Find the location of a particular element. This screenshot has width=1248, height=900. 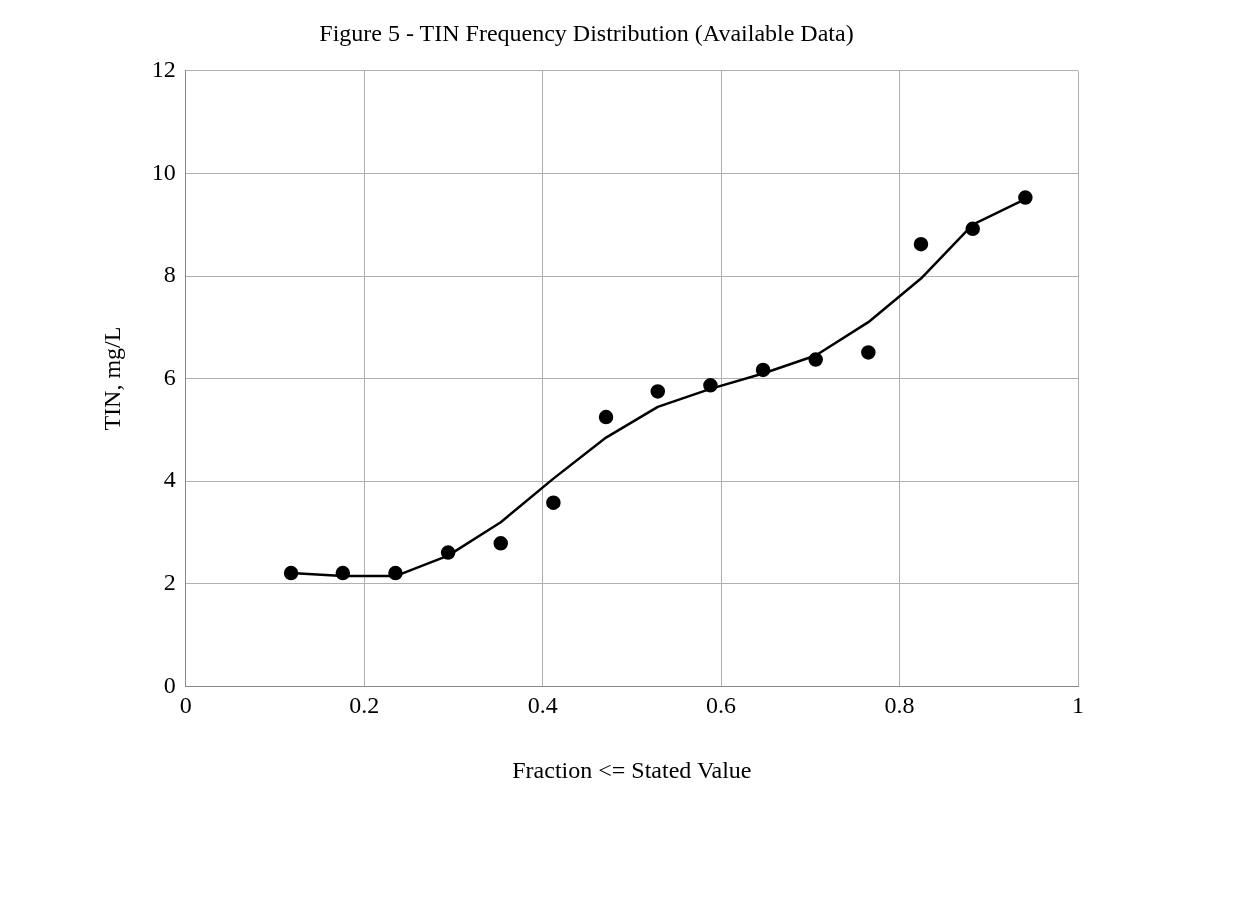

x-tick-label: 0.8 is located at coordinates (899, 705).